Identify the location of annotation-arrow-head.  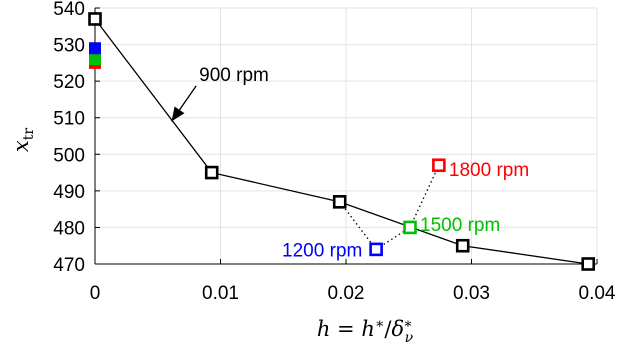
(178, 114).